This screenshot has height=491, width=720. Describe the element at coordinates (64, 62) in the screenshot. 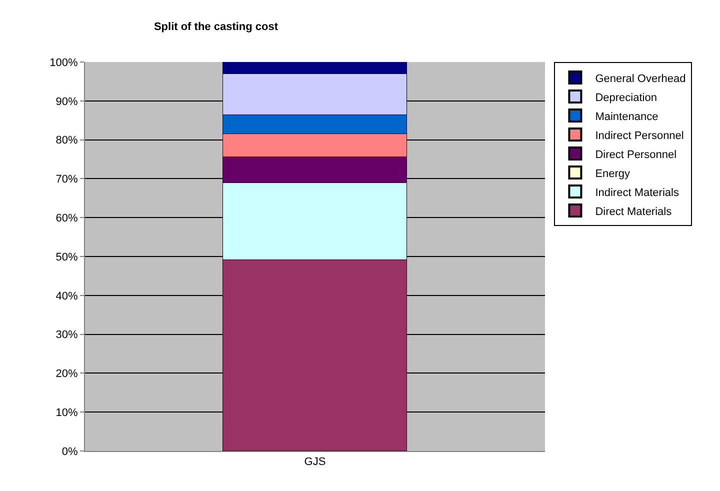

I see `y-tick-label: 100%` at that location.